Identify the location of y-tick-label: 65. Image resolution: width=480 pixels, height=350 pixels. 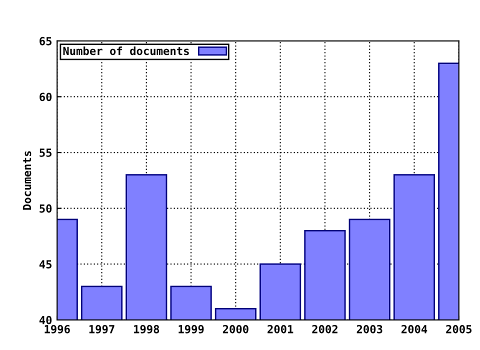
(46, 41).